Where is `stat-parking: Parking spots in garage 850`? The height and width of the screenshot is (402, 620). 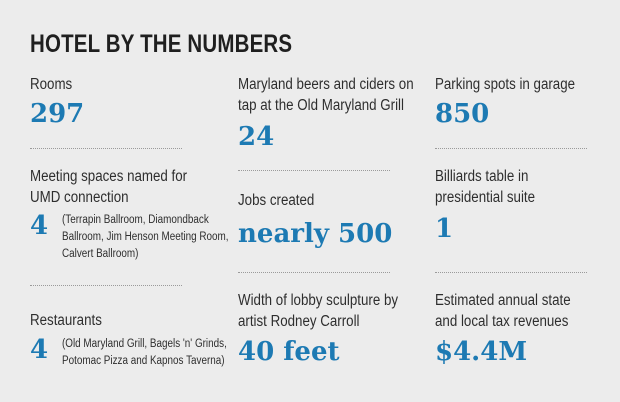 stat-parking: Parking spots in garage 850 is located at coordinates (516, 101).